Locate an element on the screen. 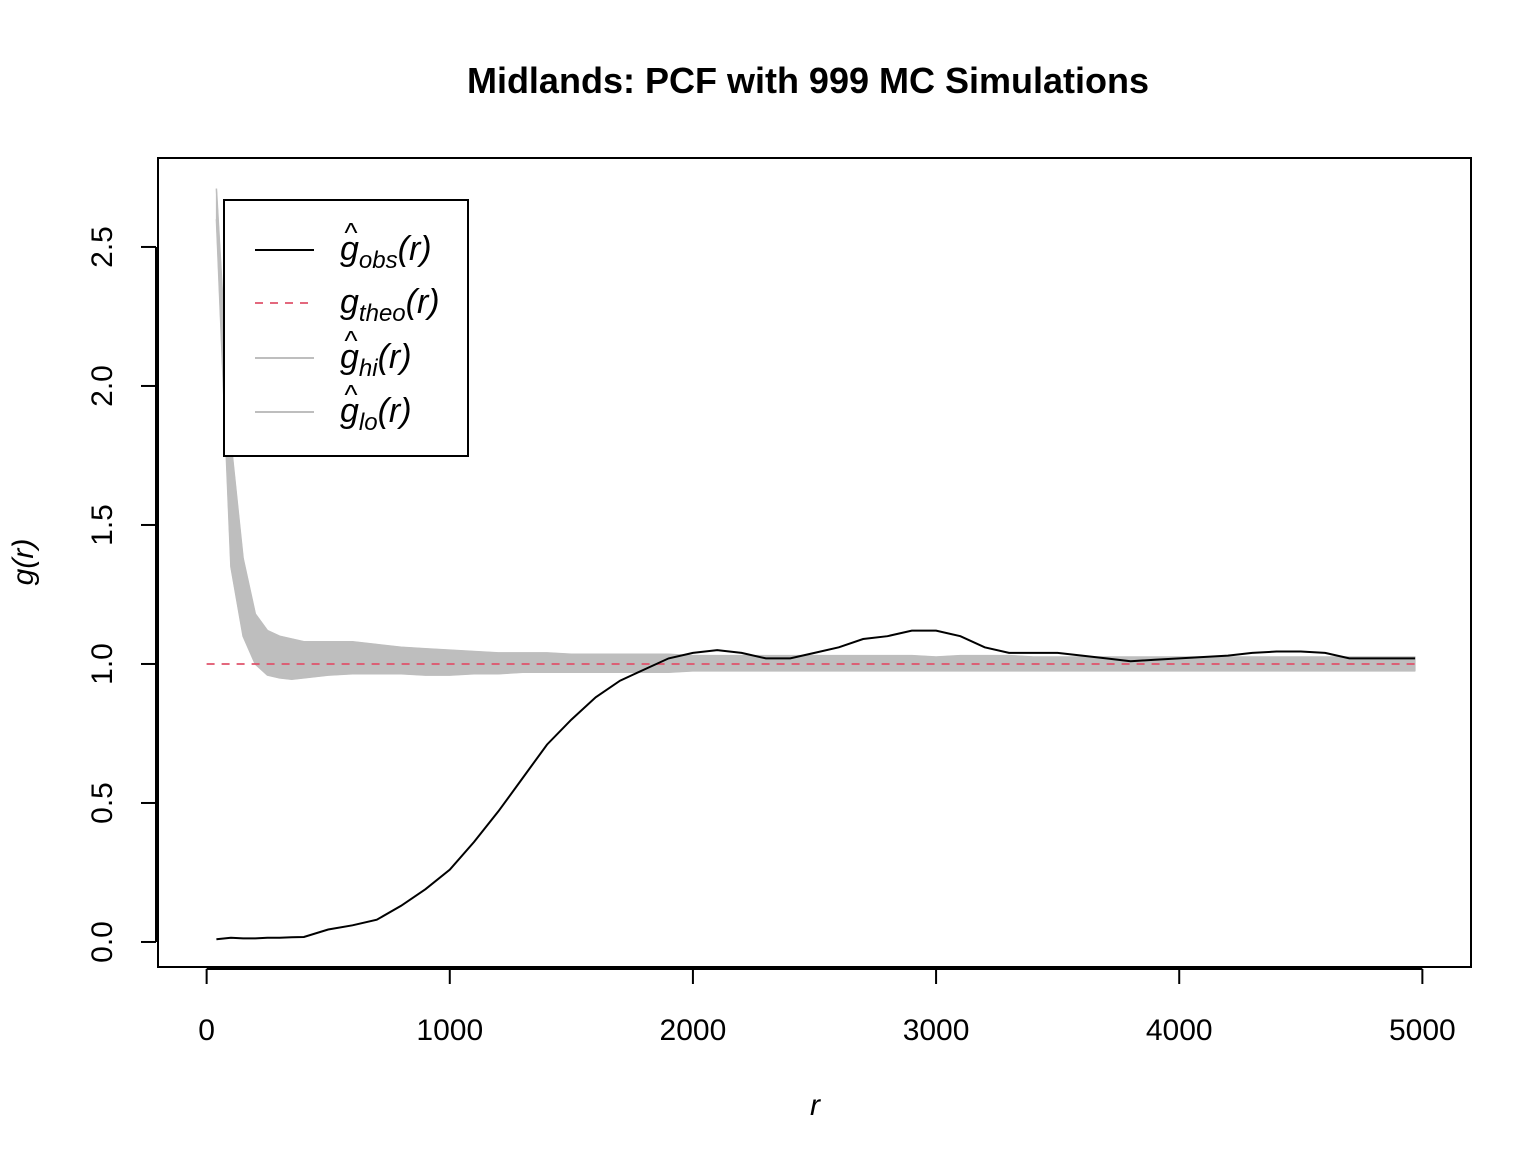  legend-item-hi: ghi(r)^ is located at coordinates (333, 353).